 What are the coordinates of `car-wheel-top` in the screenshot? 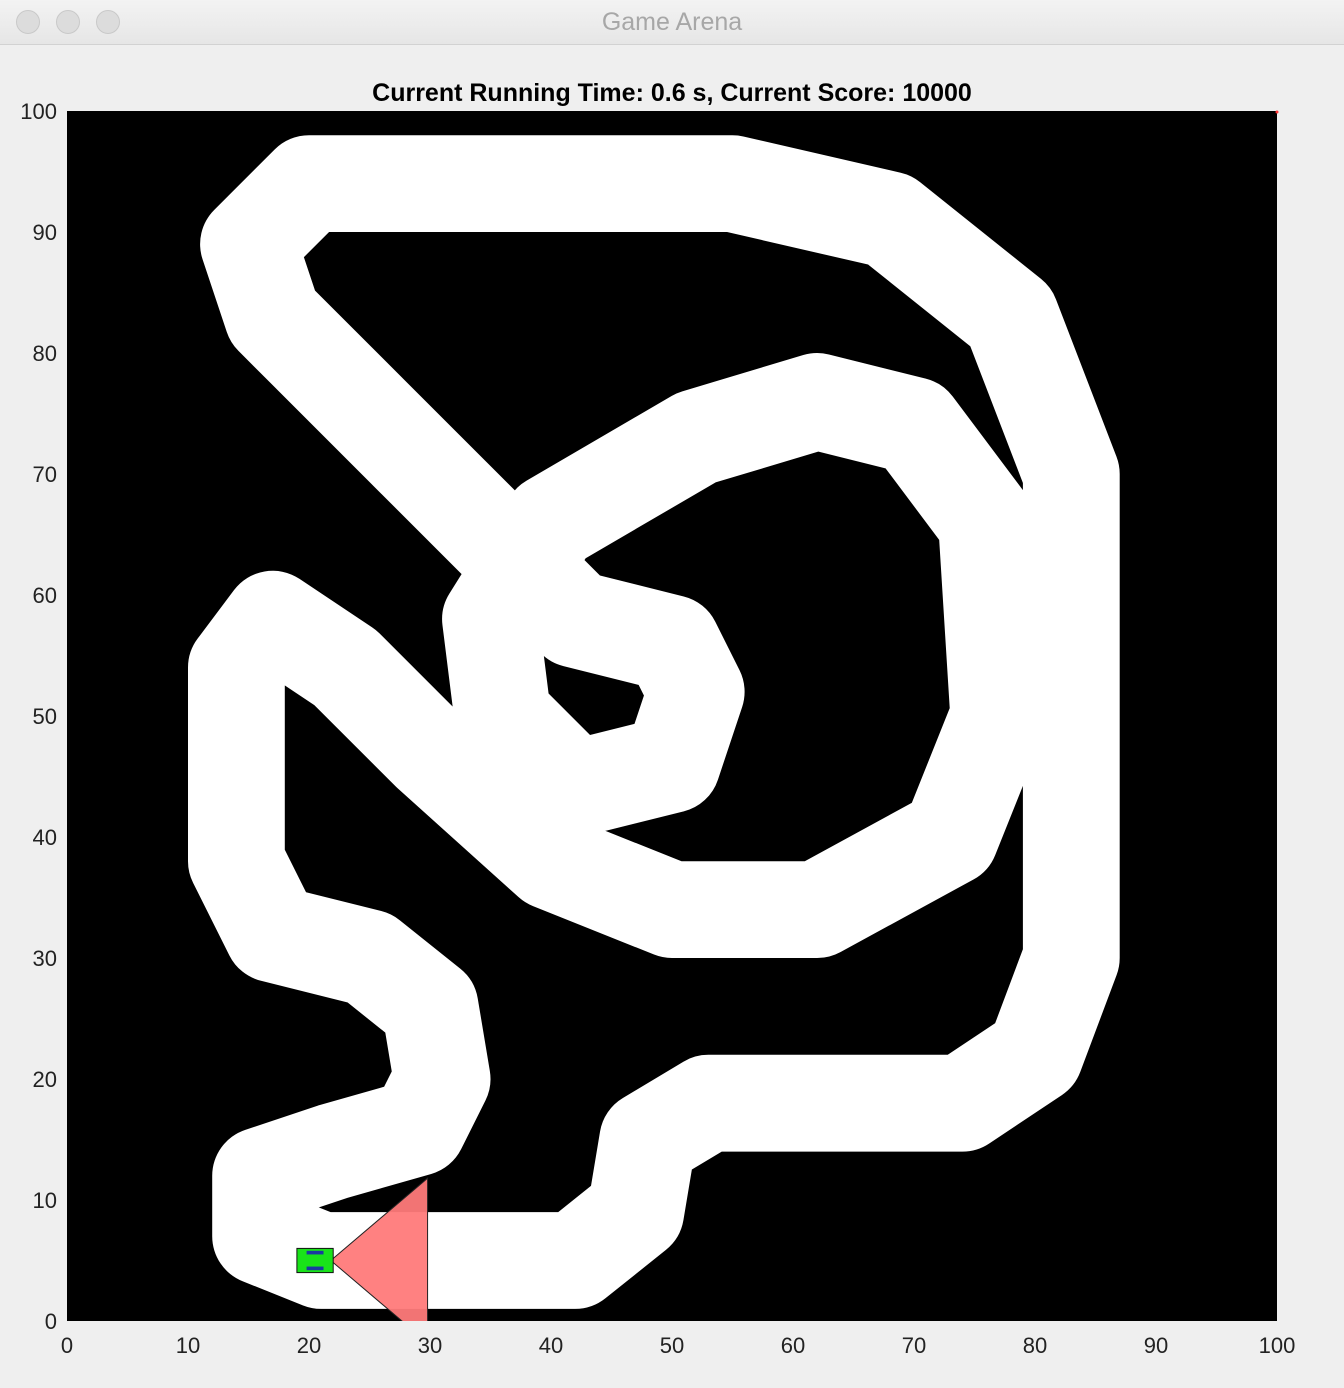 It's located at (315, 1252).